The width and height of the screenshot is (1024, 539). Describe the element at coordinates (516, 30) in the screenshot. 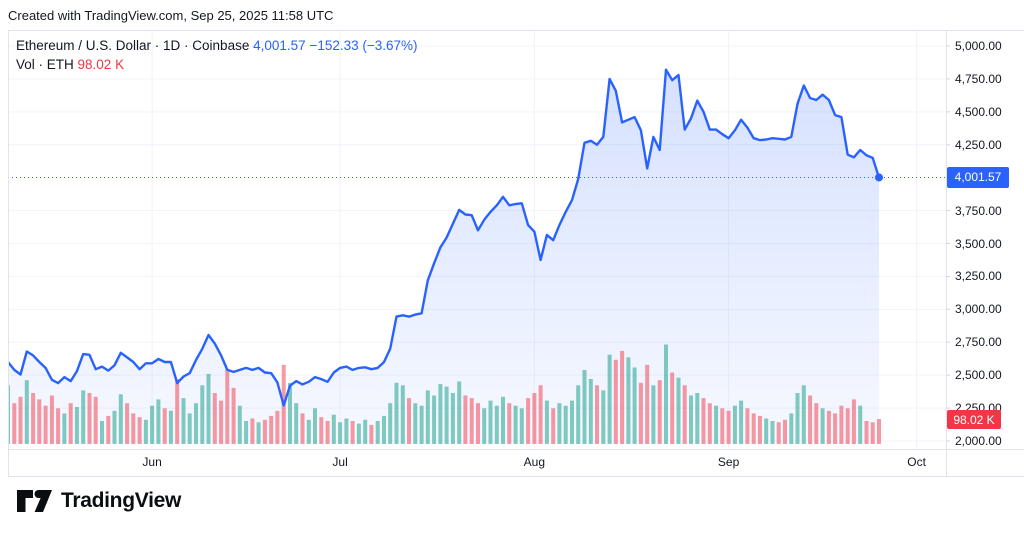

I see `widget-top-border` at that location.